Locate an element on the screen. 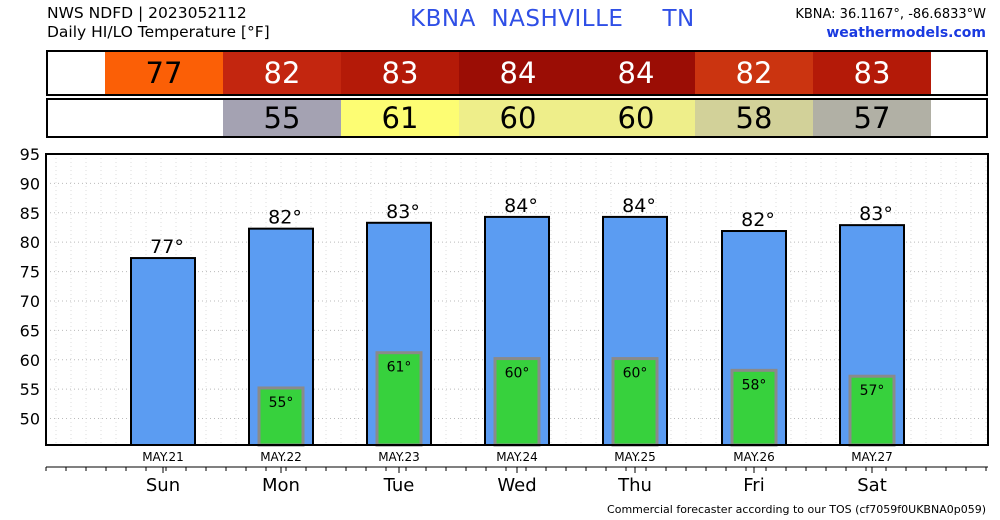 The width and height of the screenshot is (1000, 520). y-tick-label: 80 is located at coordinates (30, 242).